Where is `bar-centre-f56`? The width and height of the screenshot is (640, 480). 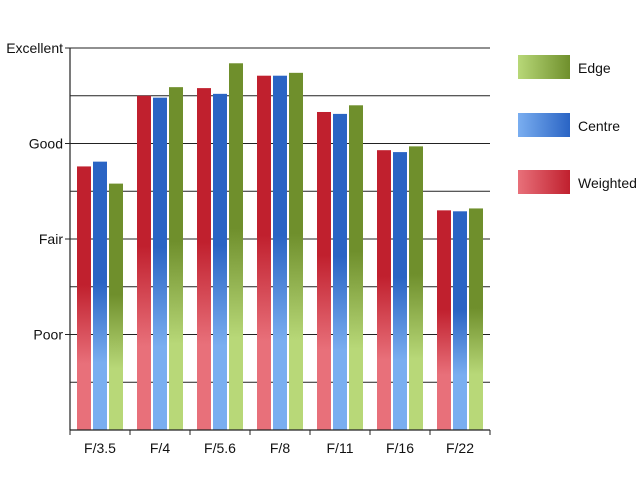
bar-centre-f56 is located at coordinates (220, 261).